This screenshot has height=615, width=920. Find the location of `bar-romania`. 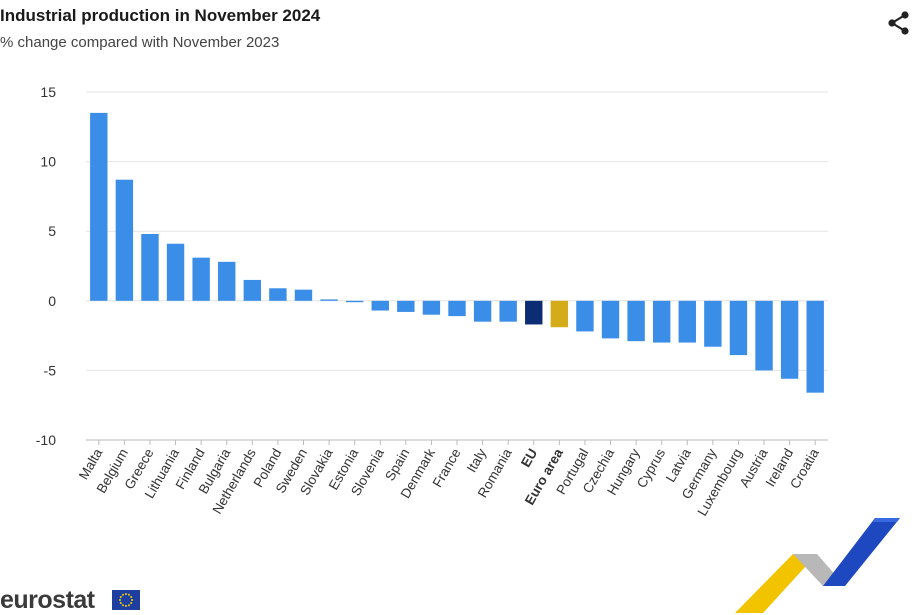

bar-romania is located at coordinates (508, 311).